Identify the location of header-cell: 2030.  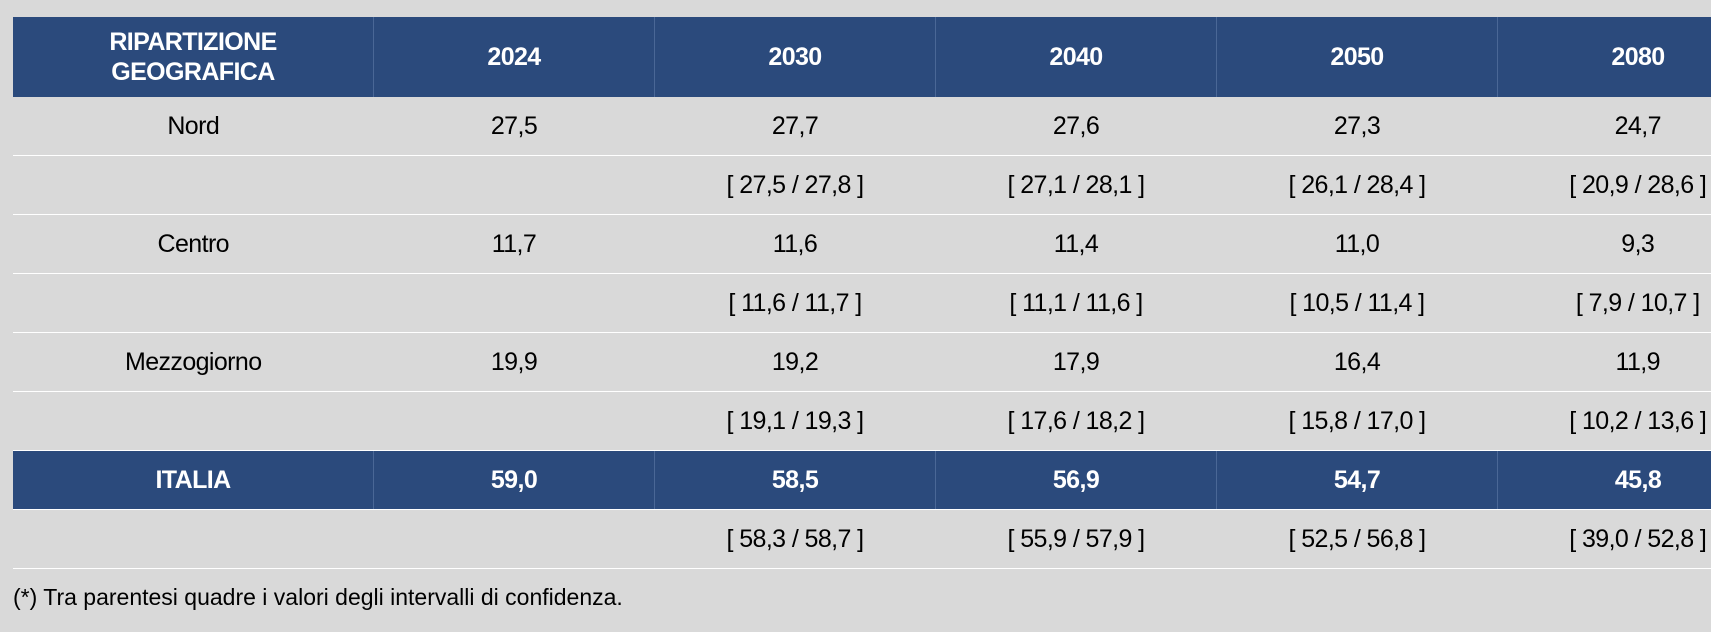
(795, 57).